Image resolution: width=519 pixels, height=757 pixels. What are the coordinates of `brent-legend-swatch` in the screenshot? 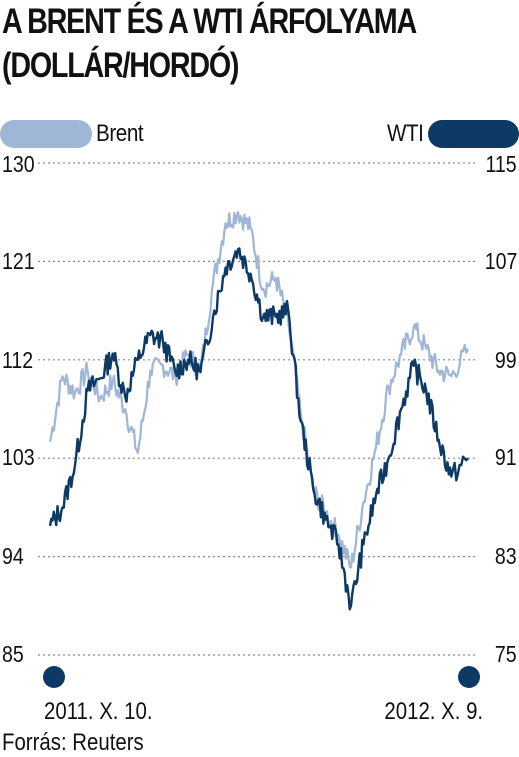 It's located at (46, 134).